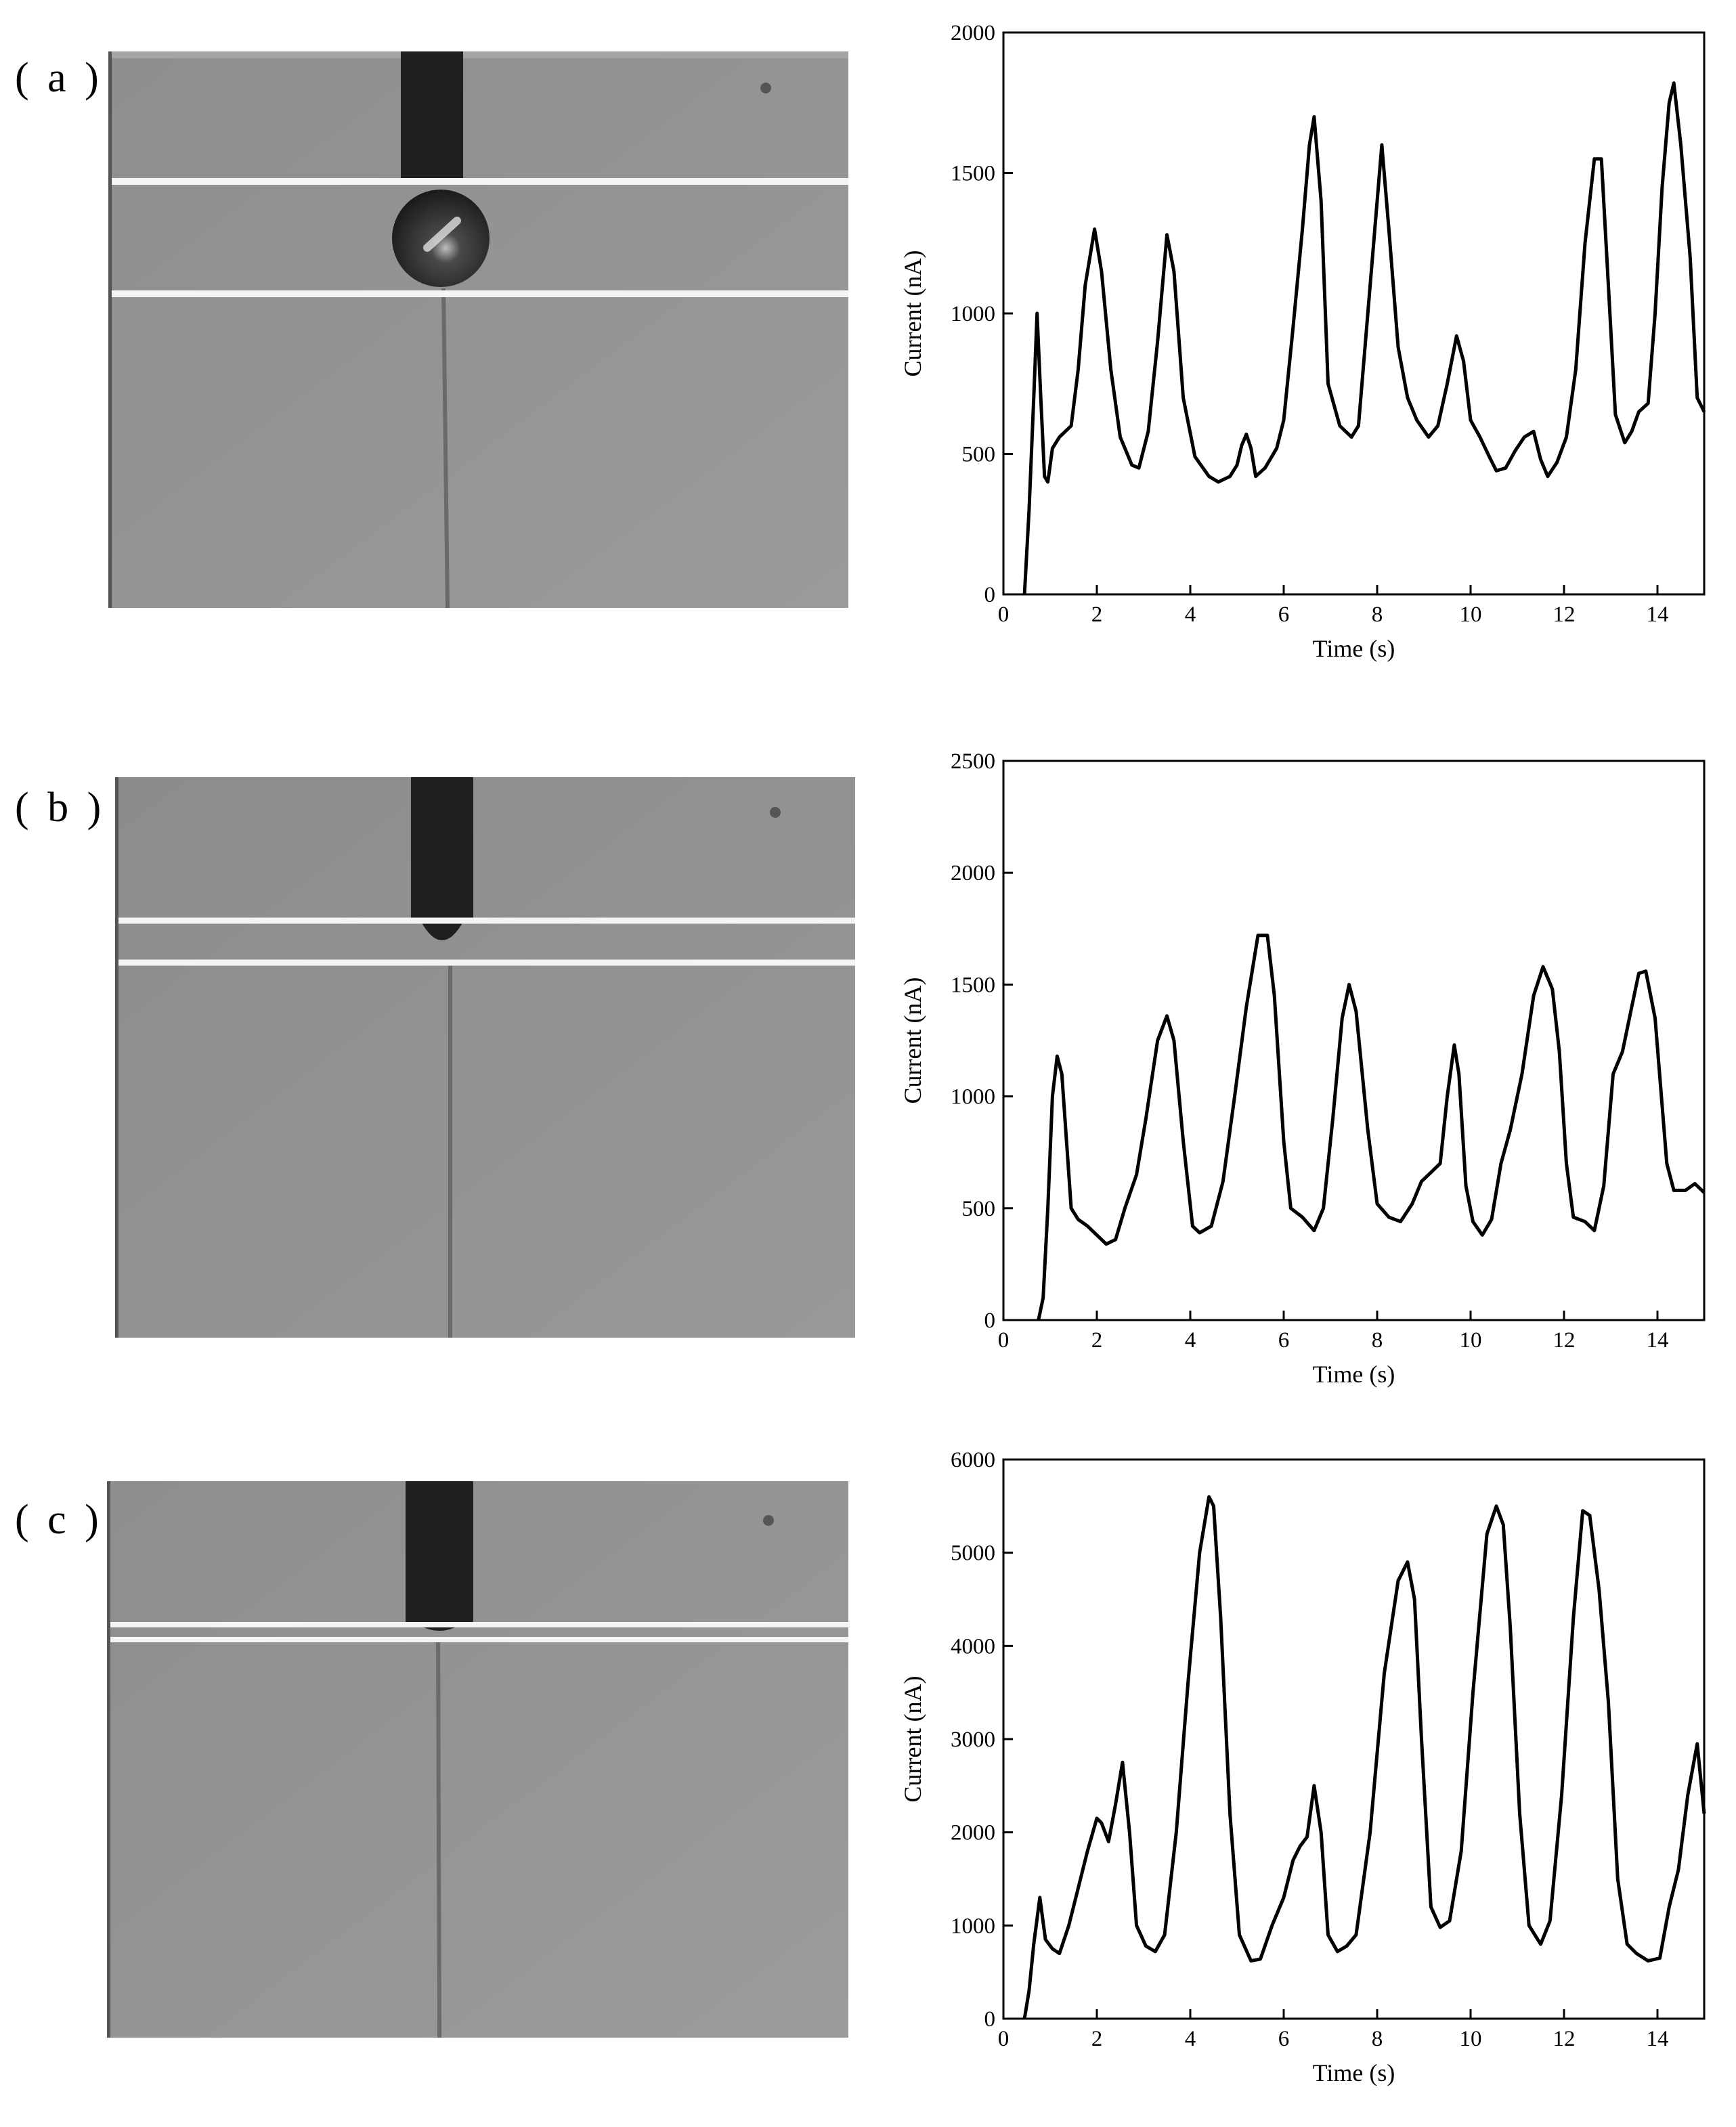 This screenshot has width=1736, height=2127. What do you see at coordinates (59, 78) in the screenshot?
I see `panel-label-a: ( a )` at bounding box center [59, 78].